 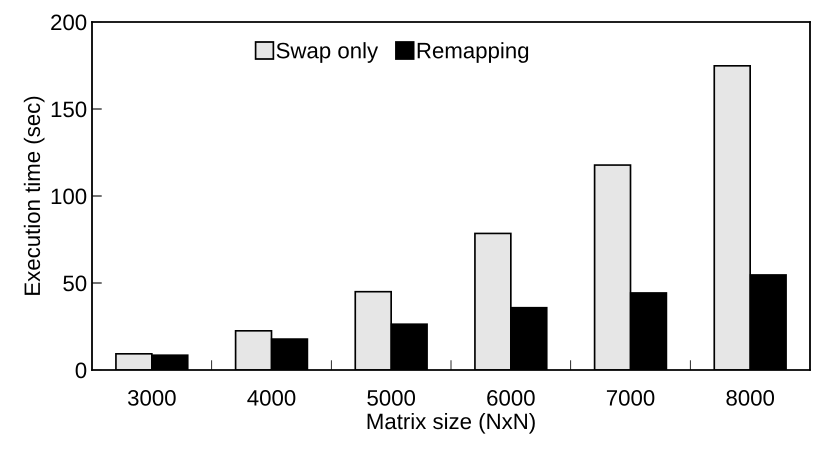 I want to click on y-axis-title: Execution time (sec), so click(x=34, y=195).